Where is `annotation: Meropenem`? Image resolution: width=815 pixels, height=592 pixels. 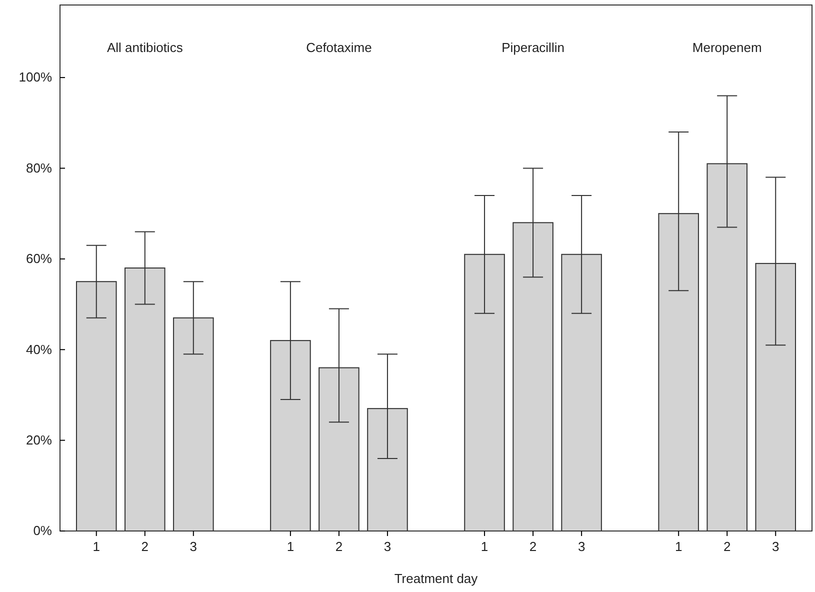
annotation: Meropenem is located at coordinates (727, 47).